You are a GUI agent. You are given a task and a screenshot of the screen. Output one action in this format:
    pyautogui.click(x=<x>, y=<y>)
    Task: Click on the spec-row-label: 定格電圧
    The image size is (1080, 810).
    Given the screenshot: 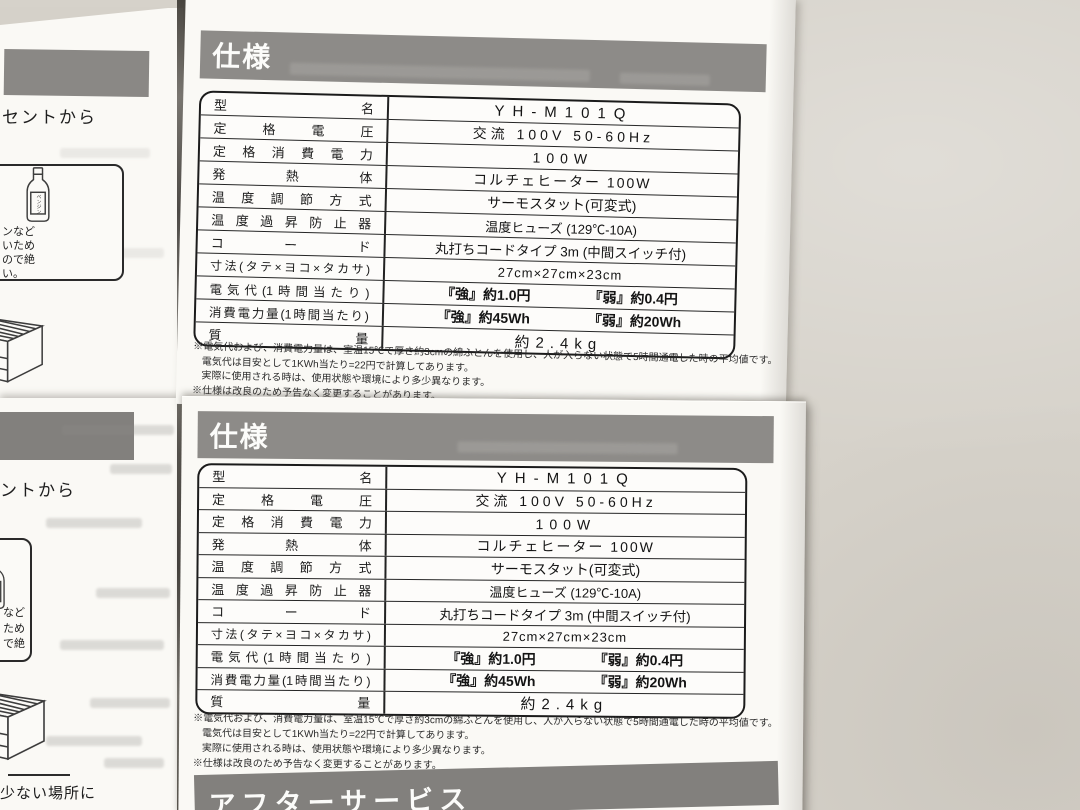 What is the action you would take?
    pyautogui.click(x=293, y=130)
    